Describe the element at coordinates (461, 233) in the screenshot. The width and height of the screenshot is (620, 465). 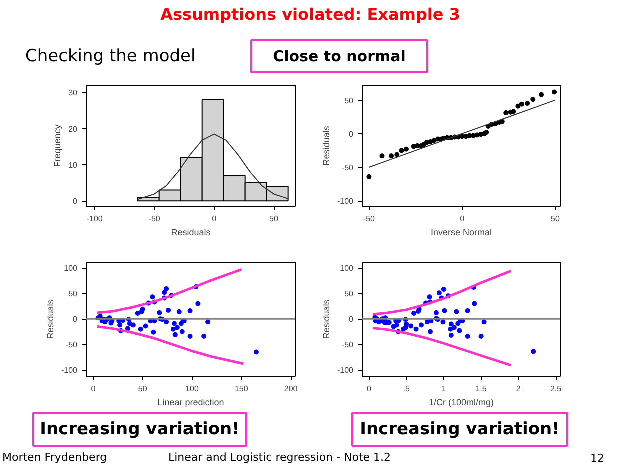
I see `x-axis-title: Inverse Normal` at that location.